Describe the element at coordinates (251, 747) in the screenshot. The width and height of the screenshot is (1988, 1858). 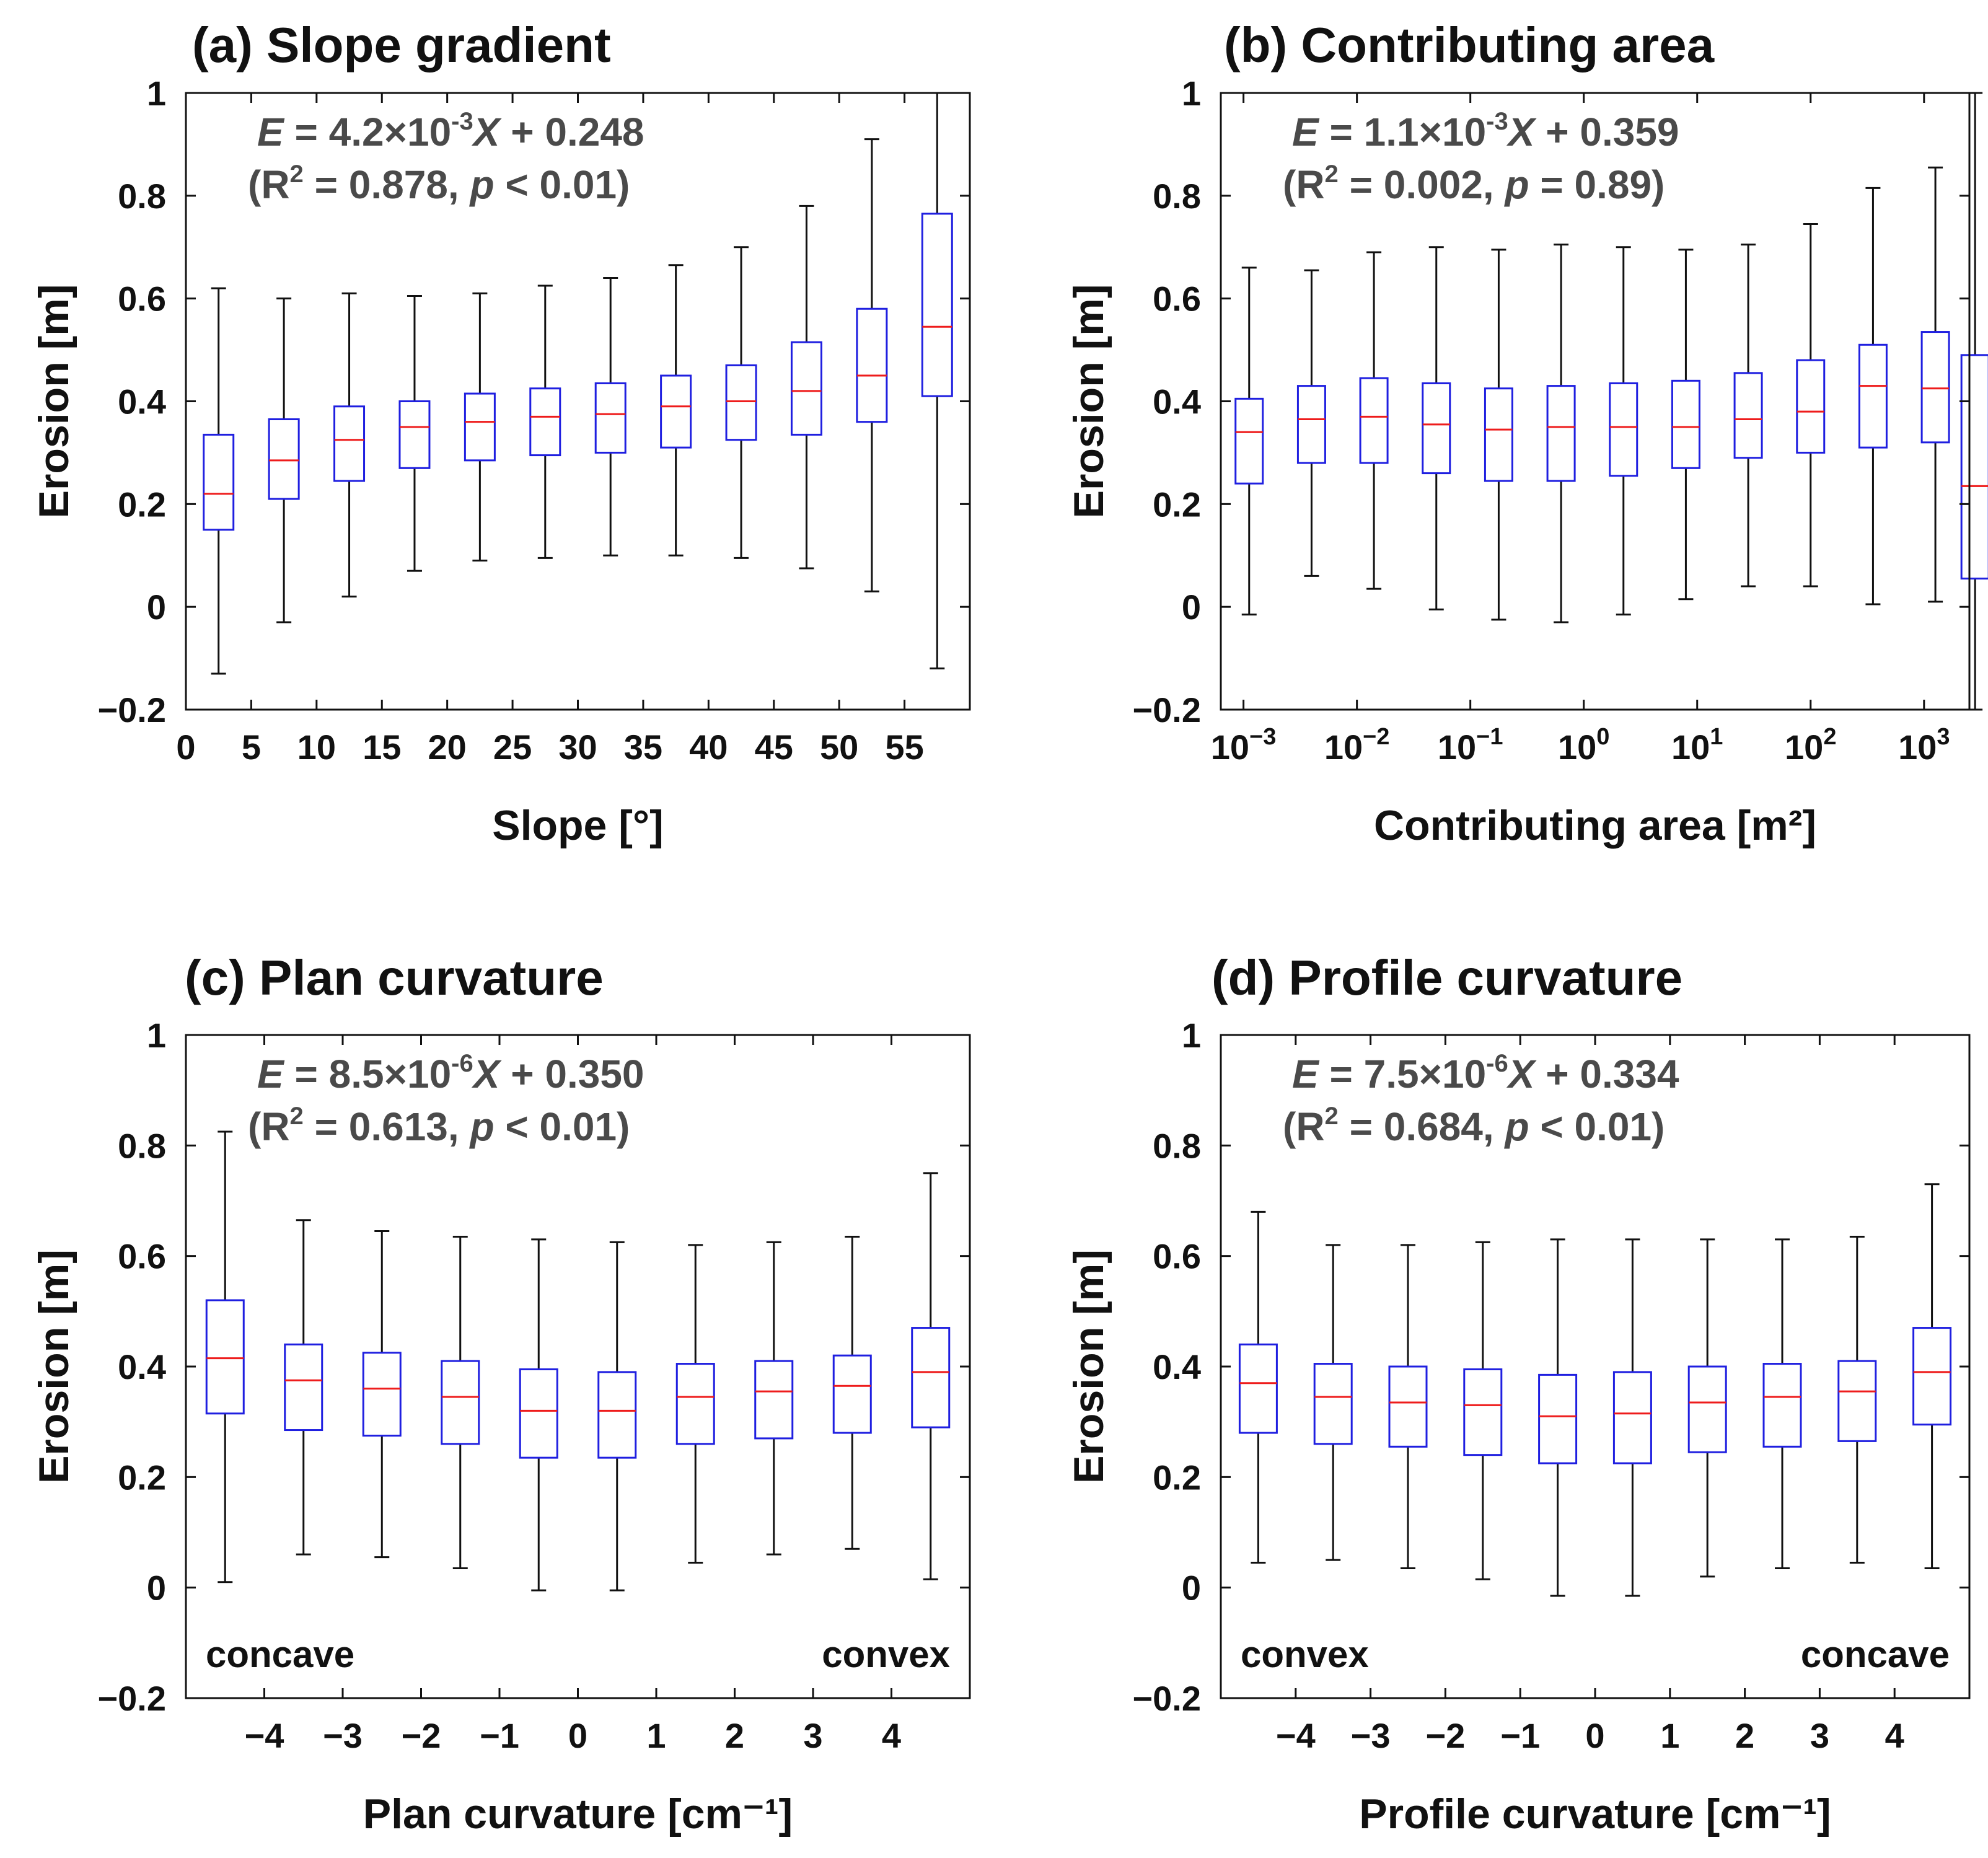
I see `x-tick-label: 5` at that location.